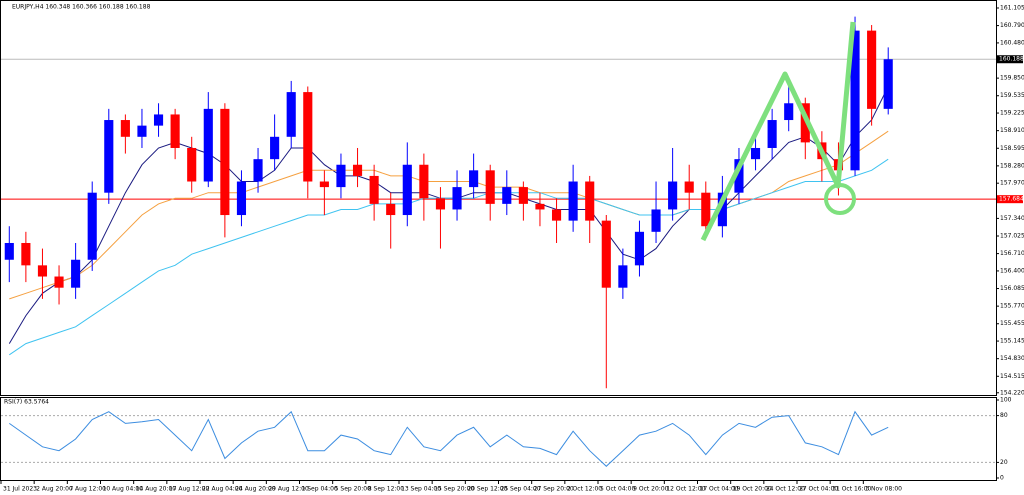 The width and height of the screenshot is (1024, 495). What do you see at coordinates (584, 489) in the screenshot?
I see `x-tick-label: 2 Oct 12:00` at bounding box center [584, 489].